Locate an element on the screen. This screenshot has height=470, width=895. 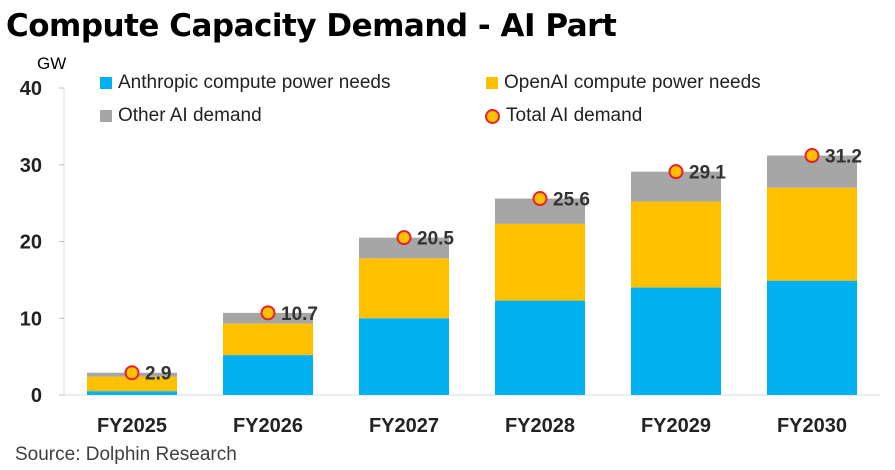
legend-label-anthropic: Anthropic compute power needs is located at coordinates (254, 82).